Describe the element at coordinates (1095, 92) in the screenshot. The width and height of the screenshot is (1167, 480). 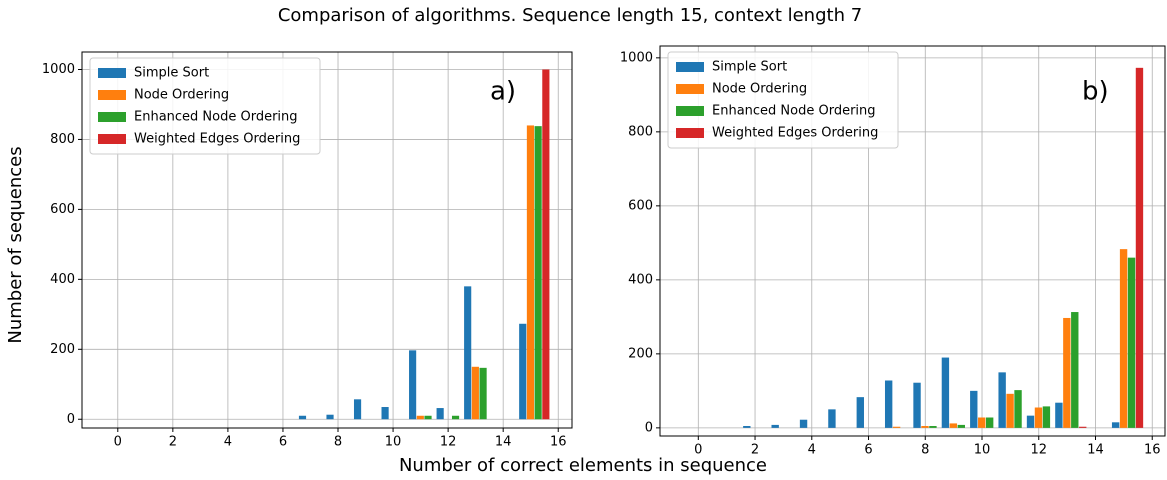
I see `annotation: b)` at that location.